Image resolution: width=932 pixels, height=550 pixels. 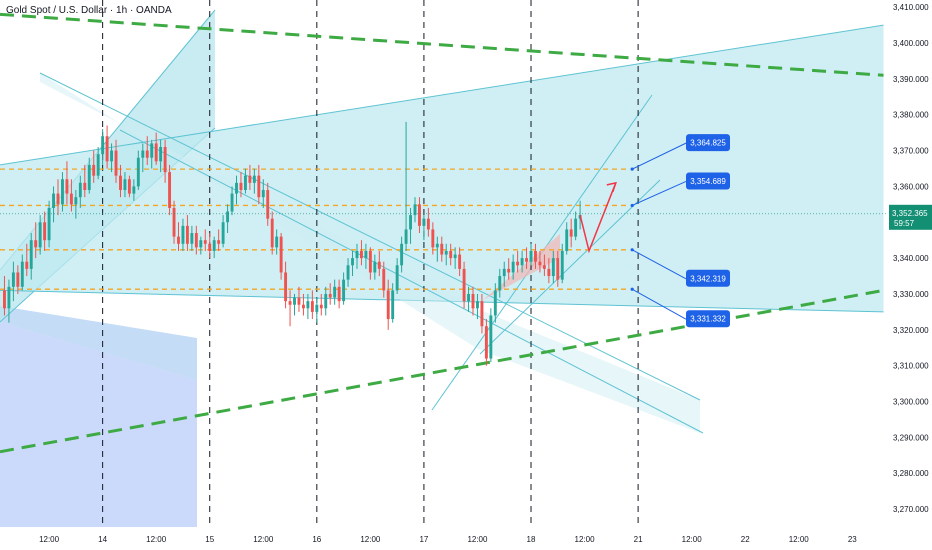 I want to click on projection-arrowhead, so click(x=611, y=187).